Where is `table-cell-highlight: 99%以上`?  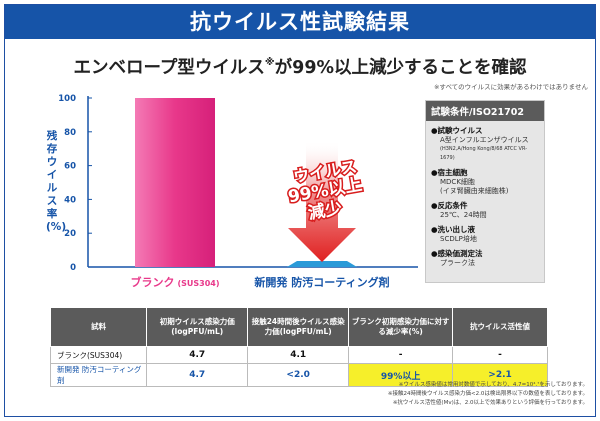 table-cell-highlight: 99%以上 is located at coordinates (401, 375).